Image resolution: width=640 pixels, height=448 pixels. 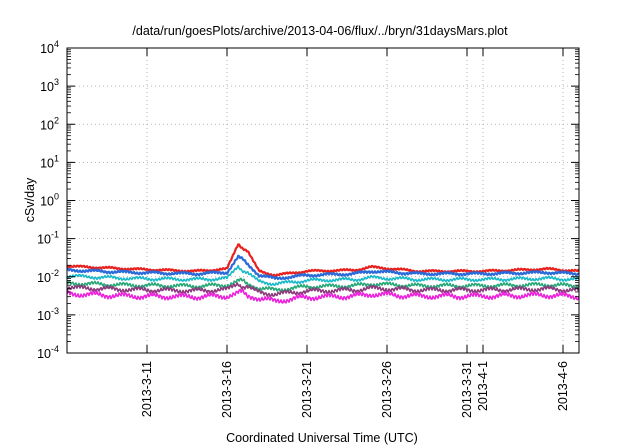 I want to click on y-tick-label: 10⁻¹, so click(x=48, y=238).